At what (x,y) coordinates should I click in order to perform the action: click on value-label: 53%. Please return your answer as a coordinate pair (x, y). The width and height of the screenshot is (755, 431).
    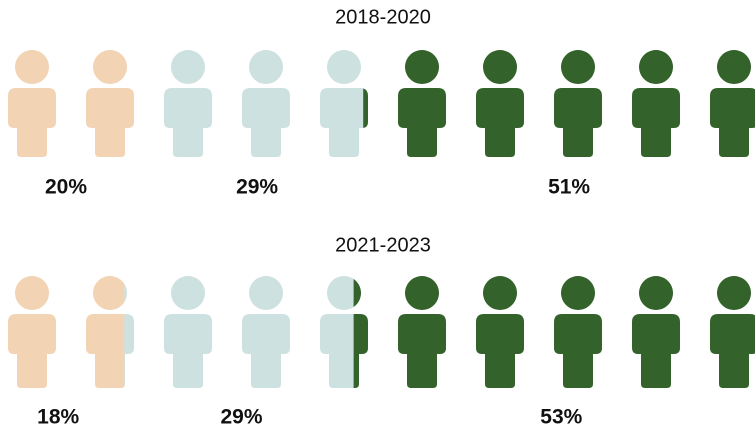
    Looking at the image, I should click on (561, 417).